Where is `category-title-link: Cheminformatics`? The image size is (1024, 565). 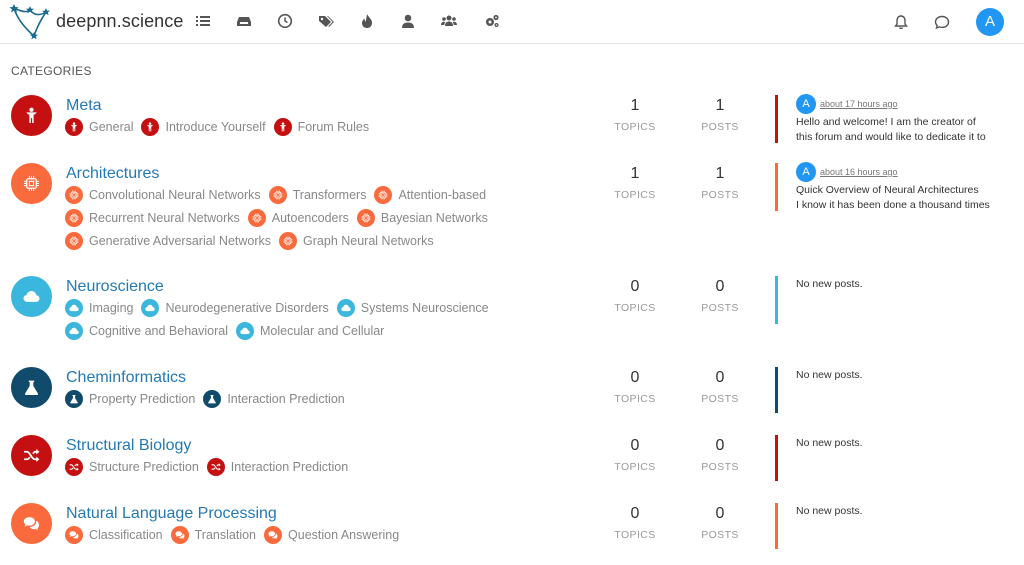
category-title-link: Cheminformatics is located at coordinates (126, 377).